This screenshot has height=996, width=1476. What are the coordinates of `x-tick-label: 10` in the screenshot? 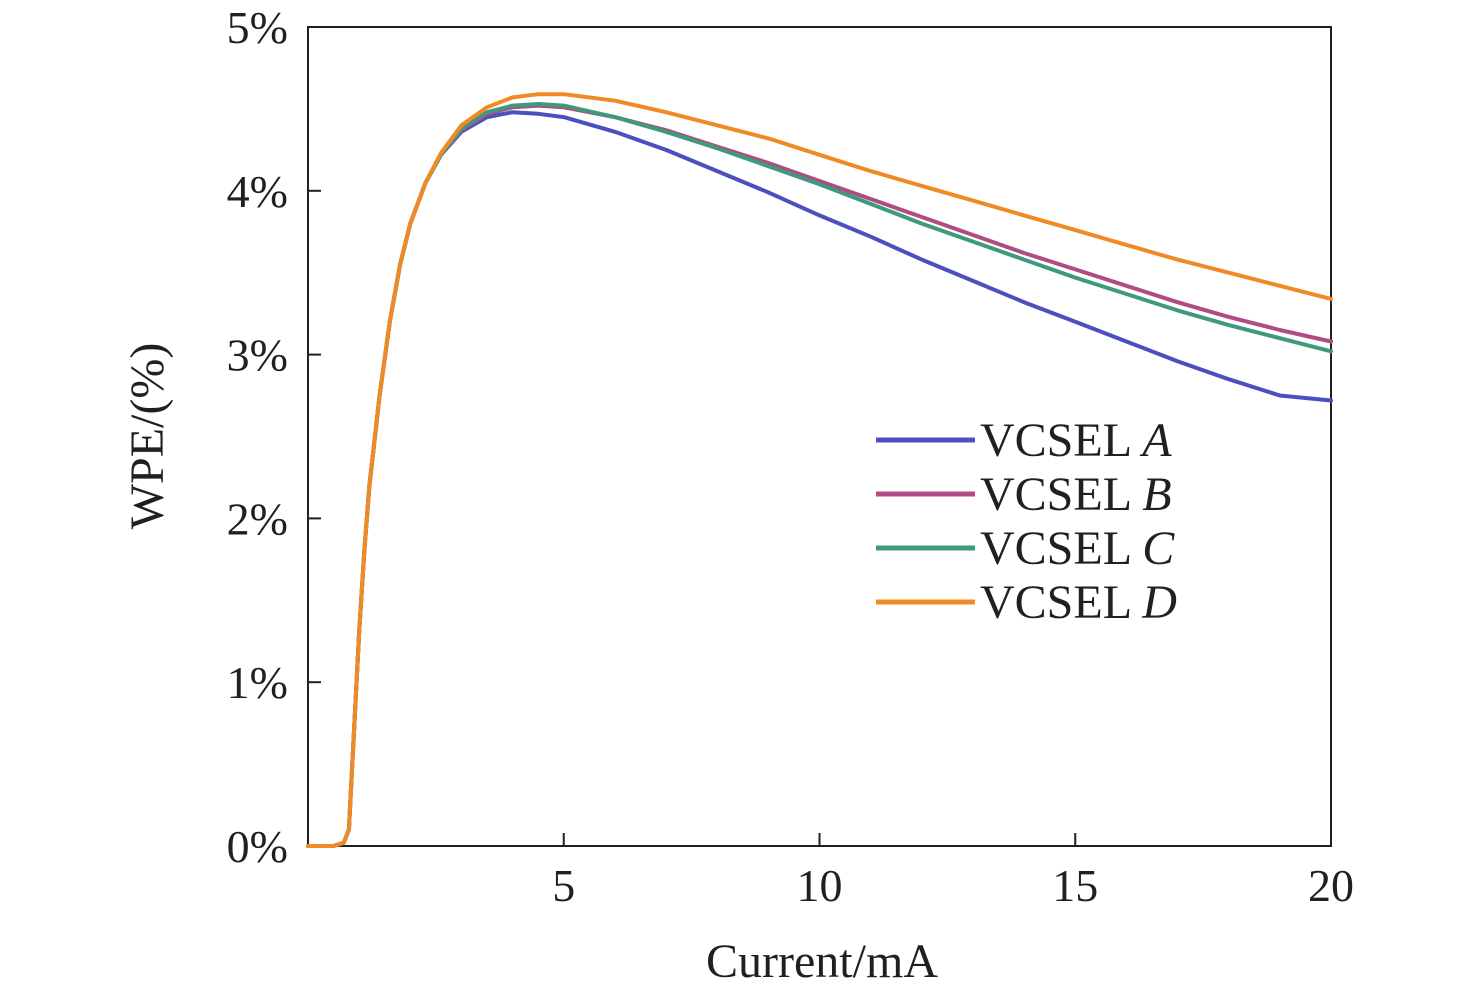 It's located at (820, 885).